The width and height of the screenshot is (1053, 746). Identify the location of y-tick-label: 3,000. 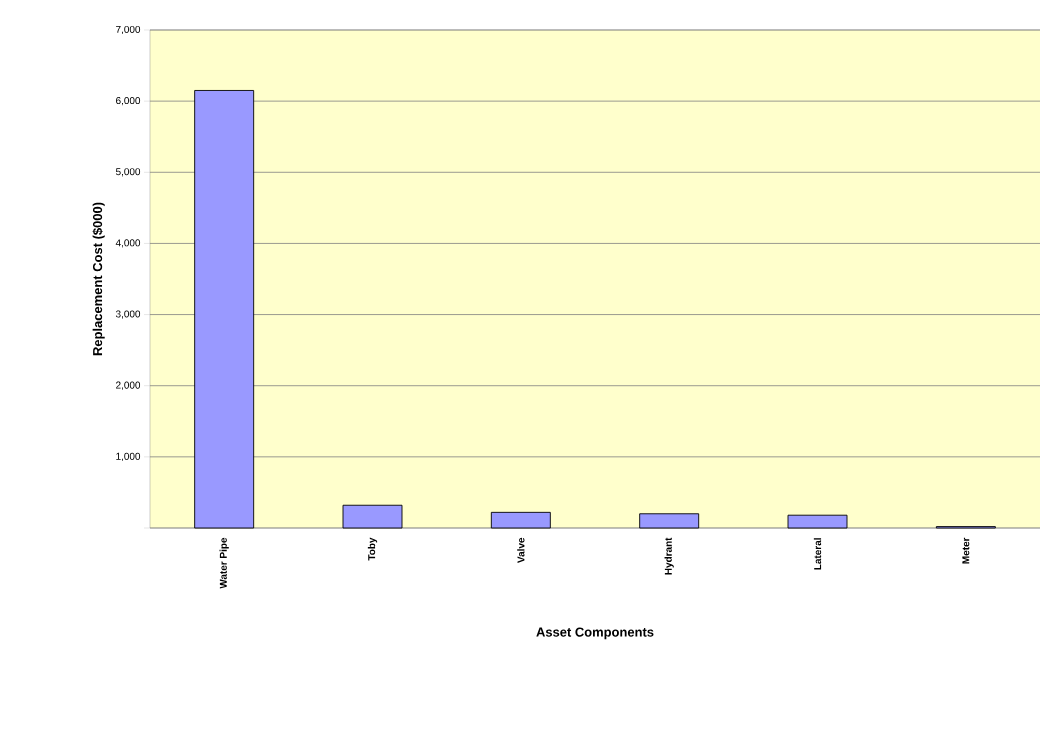
(128, 314).